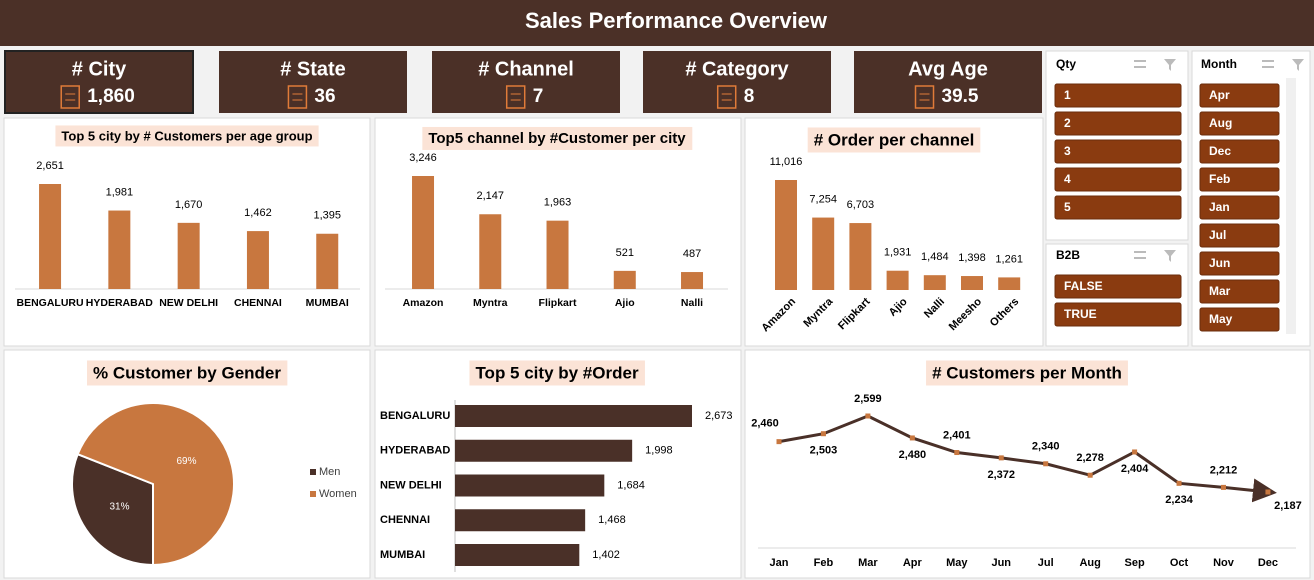 The image size is (1314, 580). I want to click on x-tick-label: Jul, so click(1046, 563).